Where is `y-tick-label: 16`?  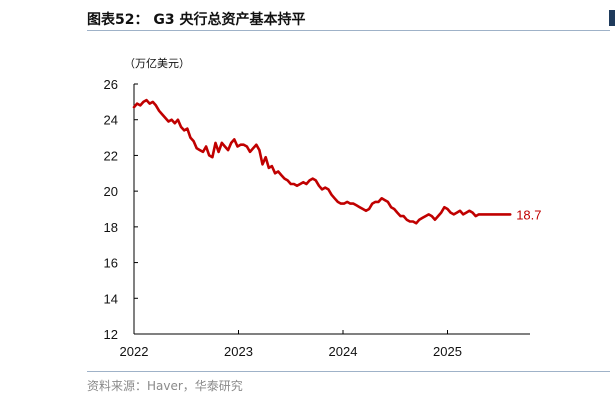 y-tick-label: 16 is located at coordinates (111, 263).